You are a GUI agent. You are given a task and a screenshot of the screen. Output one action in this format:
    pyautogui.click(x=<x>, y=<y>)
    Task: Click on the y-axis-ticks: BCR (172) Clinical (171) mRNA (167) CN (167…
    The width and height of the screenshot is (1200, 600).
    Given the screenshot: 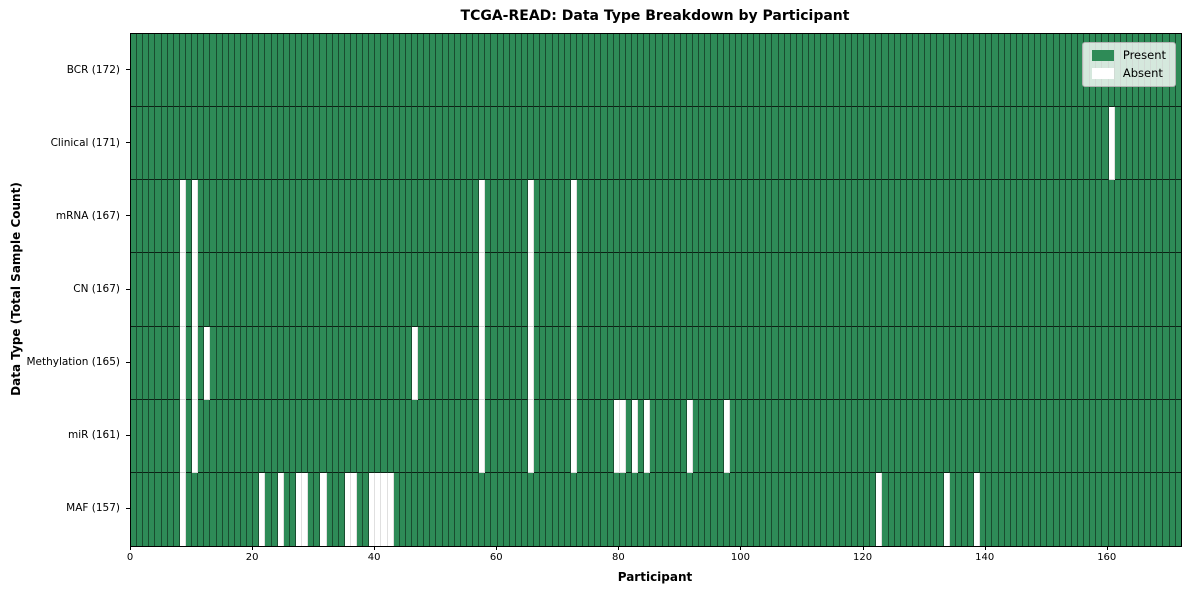 What is the action you would take?
    pyautogui.click(x=65, y=289)
    